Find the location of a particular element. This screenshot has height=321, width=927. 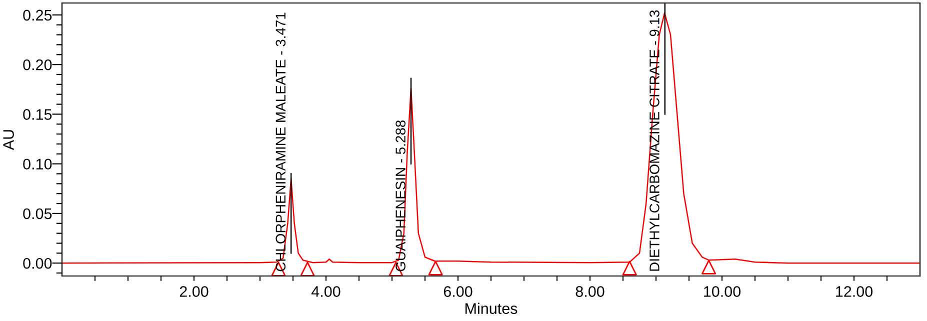

x-tick-label: 12.00 is located at coordinates (854, 291).